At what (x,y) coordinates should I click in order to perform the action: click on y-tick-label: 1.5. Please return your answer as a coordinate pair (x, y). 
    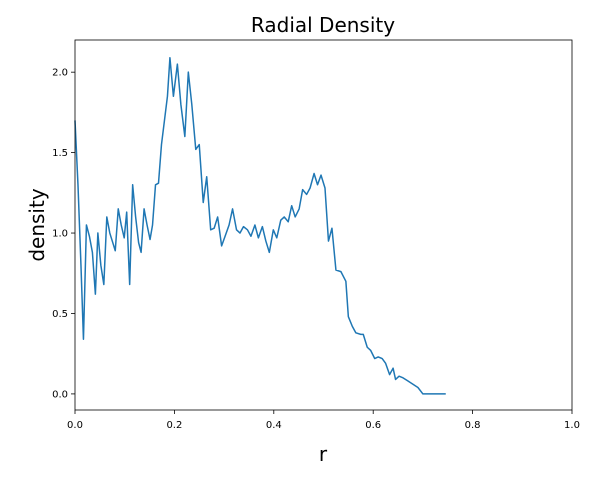
    Looking at the image, I should click on (60, 153).